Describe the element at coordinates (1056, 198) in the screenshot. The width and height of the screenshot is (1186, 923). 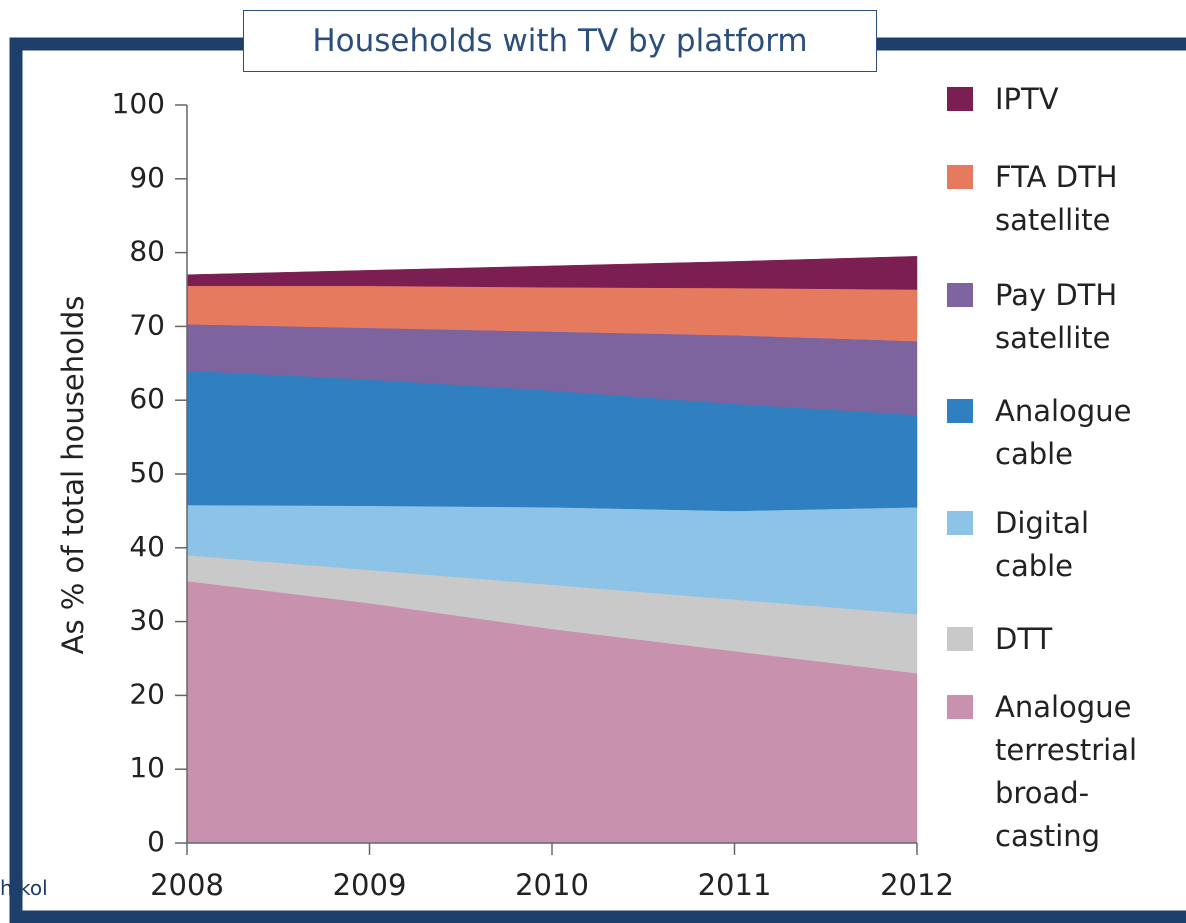
I see `legend-label: FTA DTH satellite` at that location.